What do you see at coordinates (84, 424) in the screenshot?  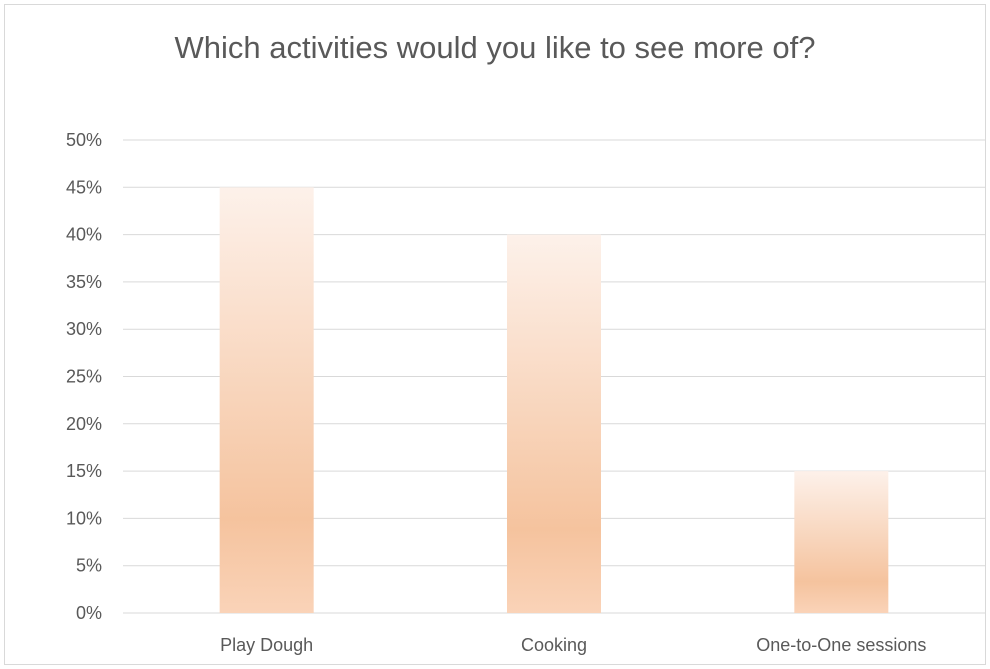 I see `y-tick-label: 20%` at bounding box center [84, 424].